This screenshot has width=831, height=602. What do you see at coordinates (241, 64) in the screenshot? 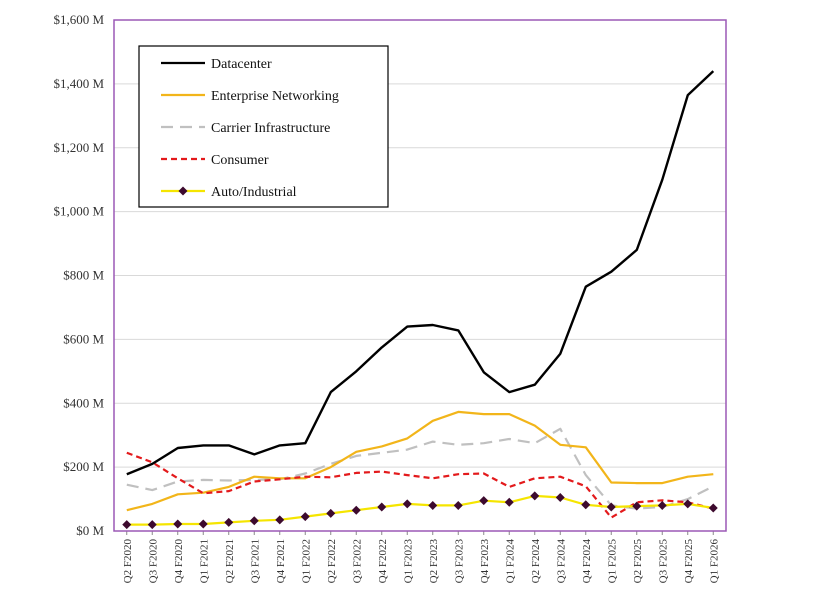
I see `legend-label: Datacenter` at bounding box center [241, 64].